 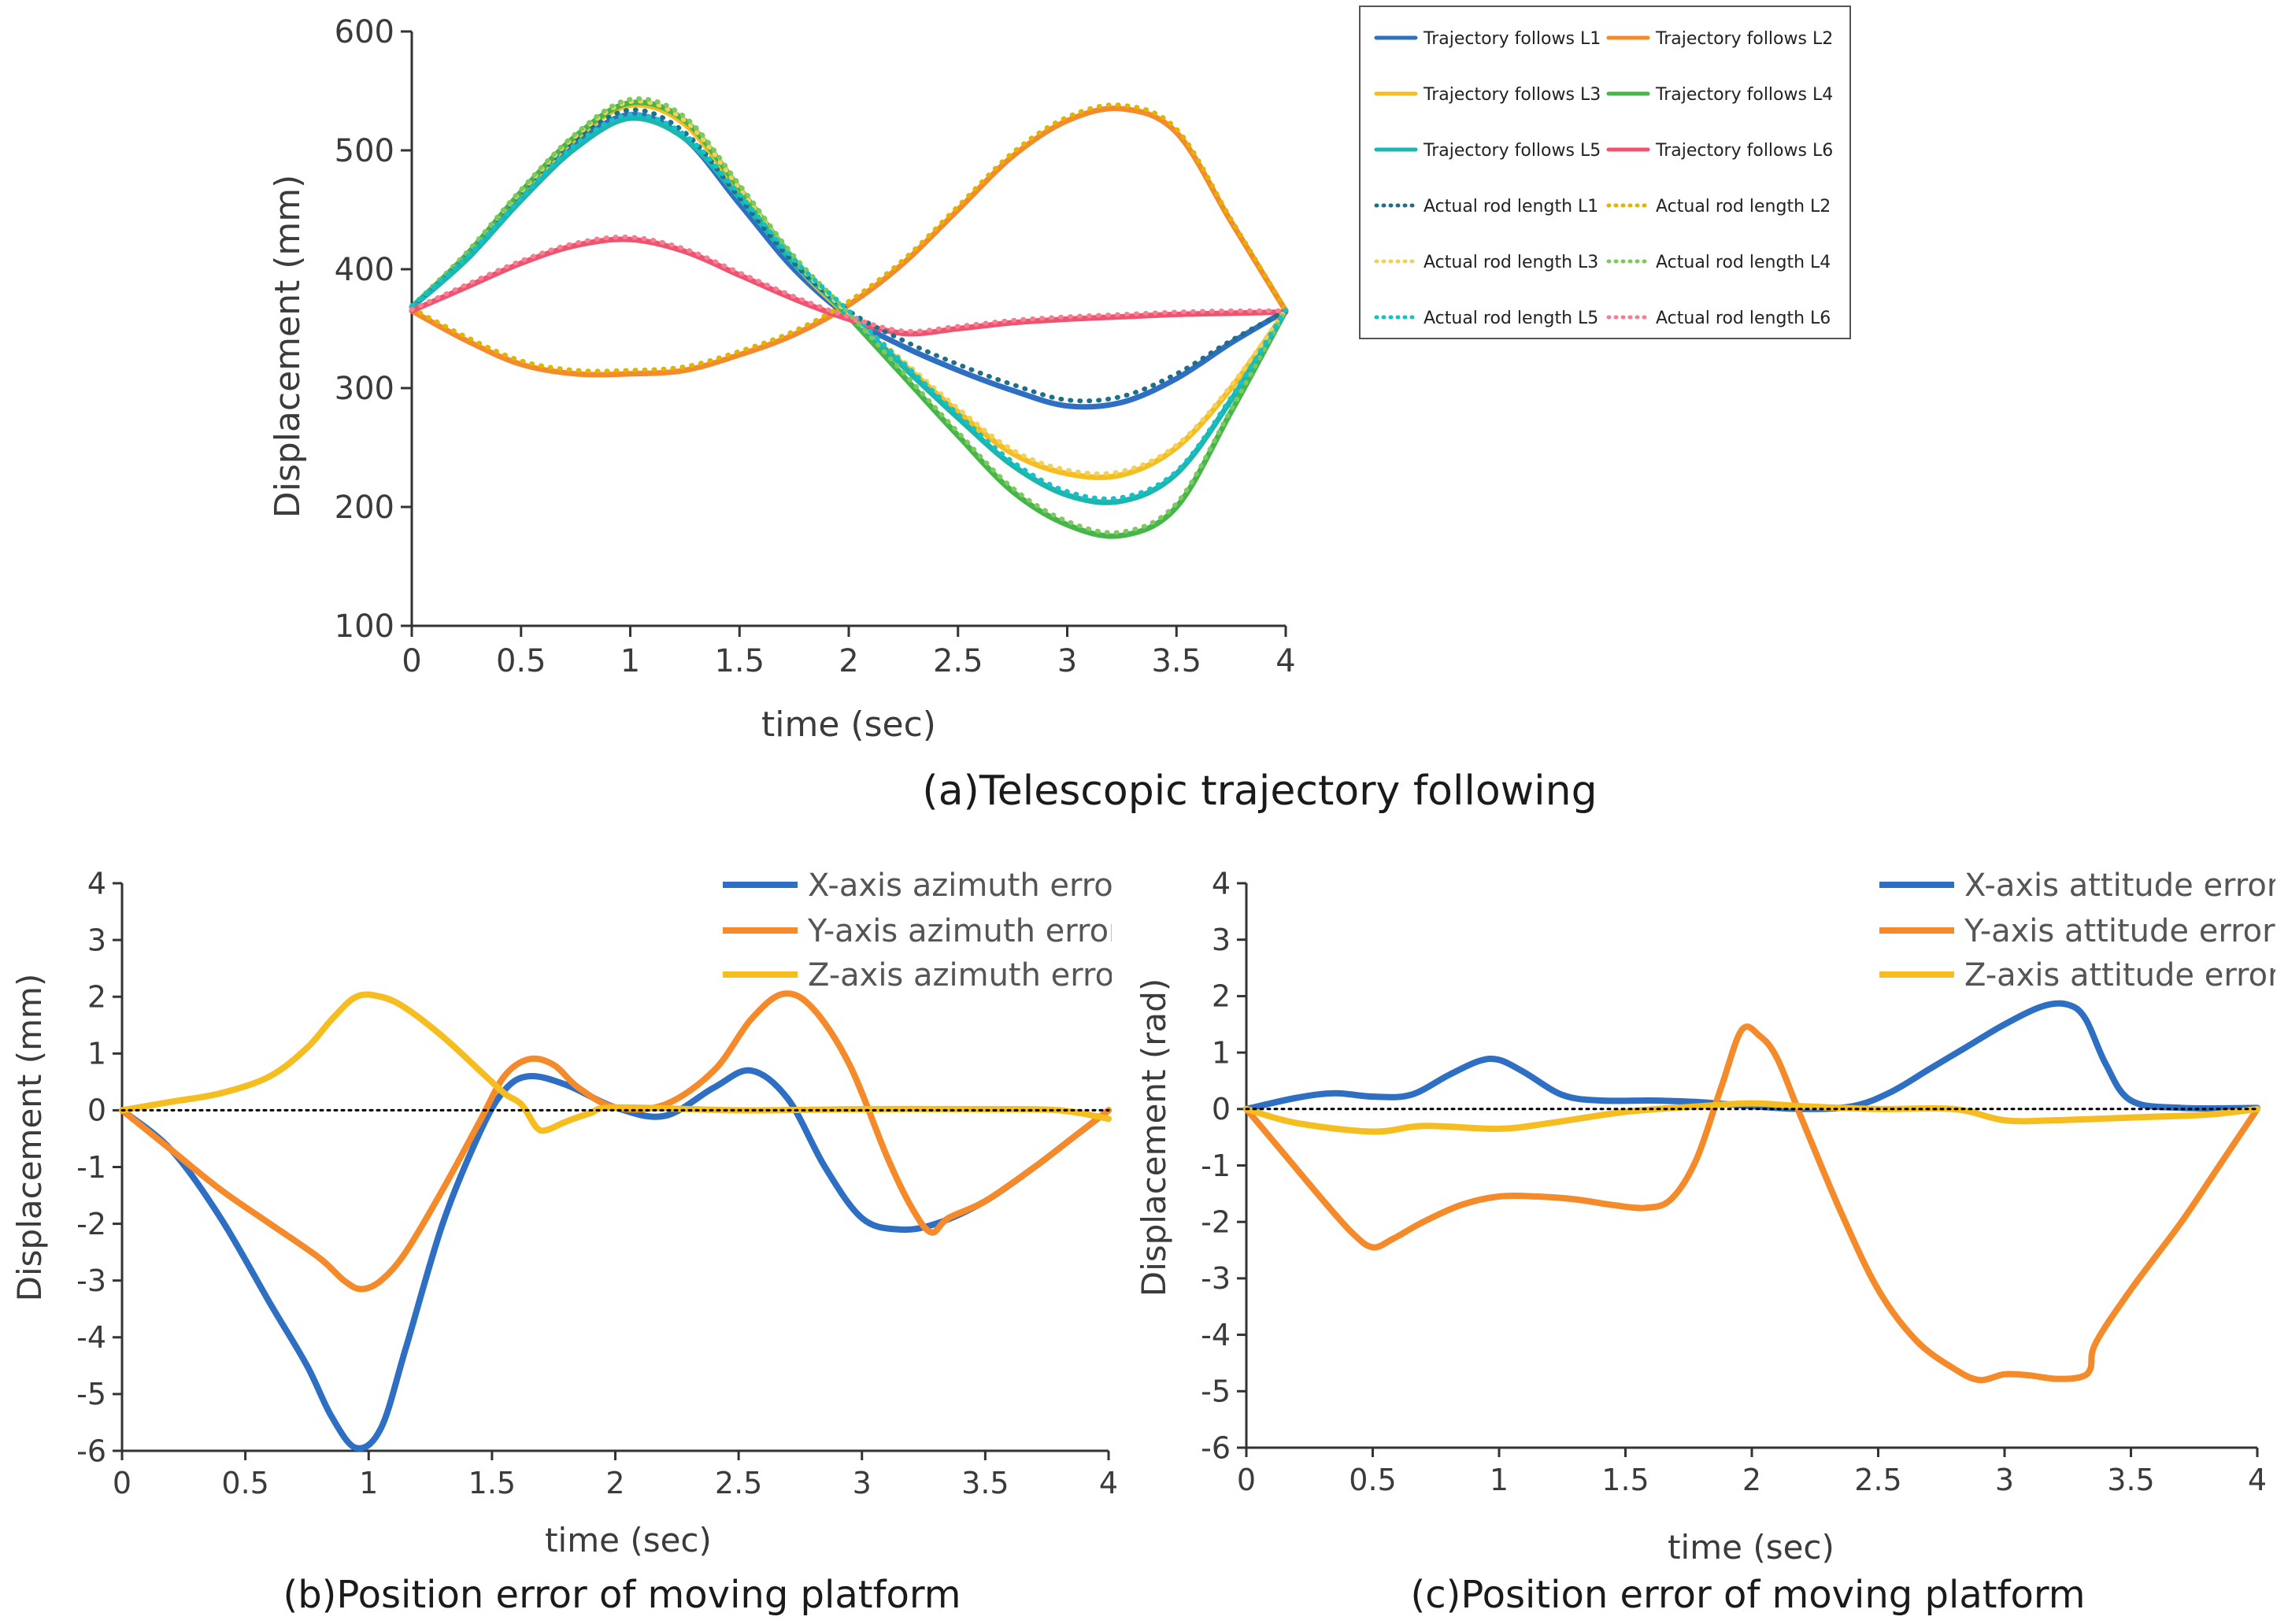 What do you see at coordinates (1511, 262) in the screenshot?
I see `panel-a-legend-label: Actual rod length L3` at bounding box center [1511, 262].